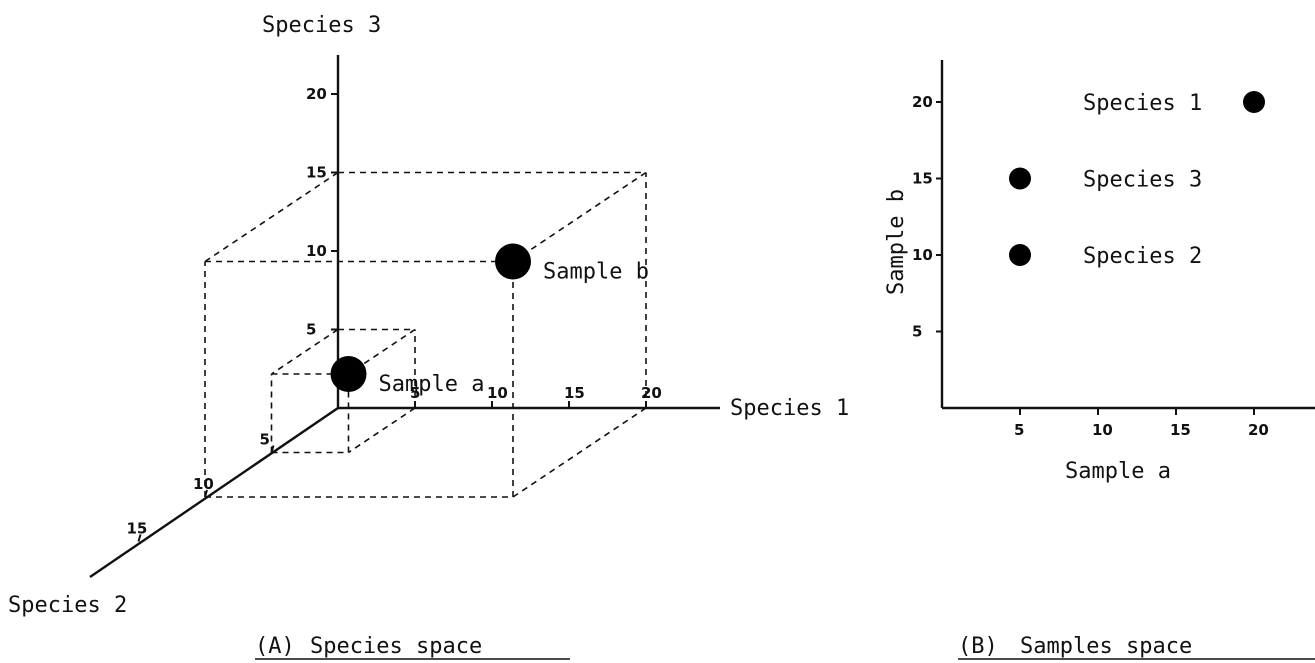 Image resolution: width=1315 pixels, height=663 pixels. I want to click on tick-marks-b: 5 10 15 20 5 10 15 20, so click(1090, 266).